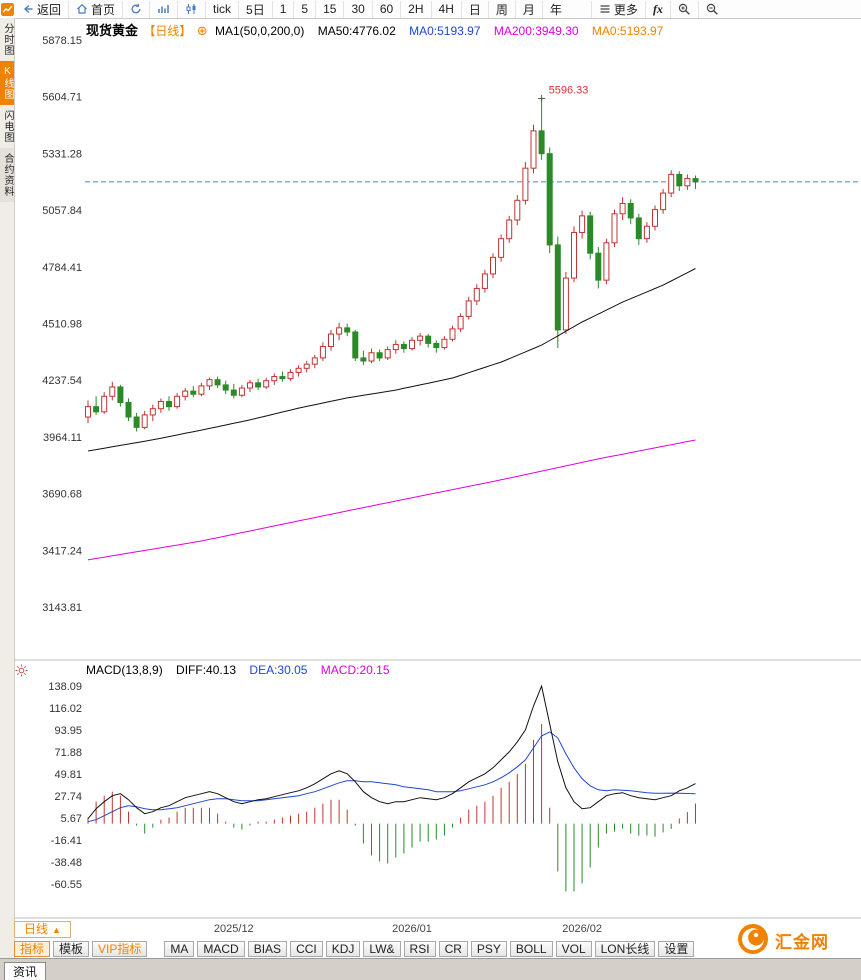 This screenshot has width=861, height=980. I want to click on app-corner-icon, so click(7, 9).